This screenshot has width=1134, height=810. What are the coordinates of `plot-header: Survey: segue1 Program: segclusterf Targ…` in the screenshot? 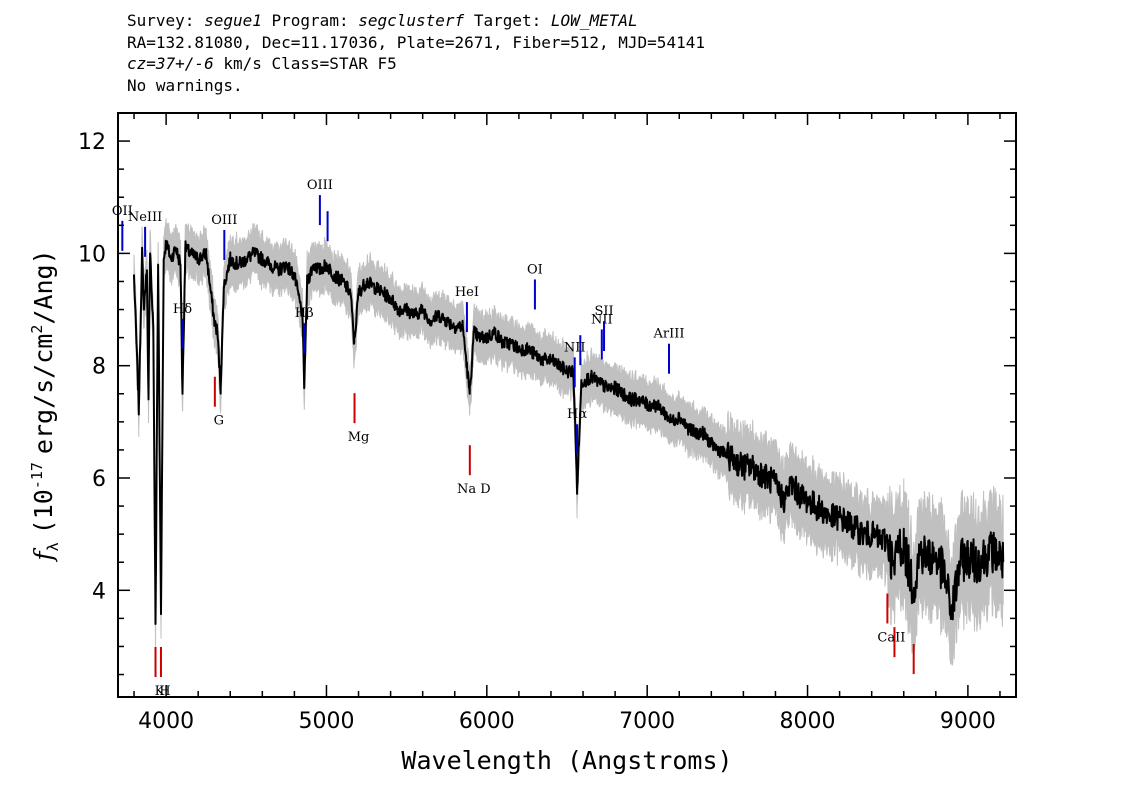 It's located at (416, 53).